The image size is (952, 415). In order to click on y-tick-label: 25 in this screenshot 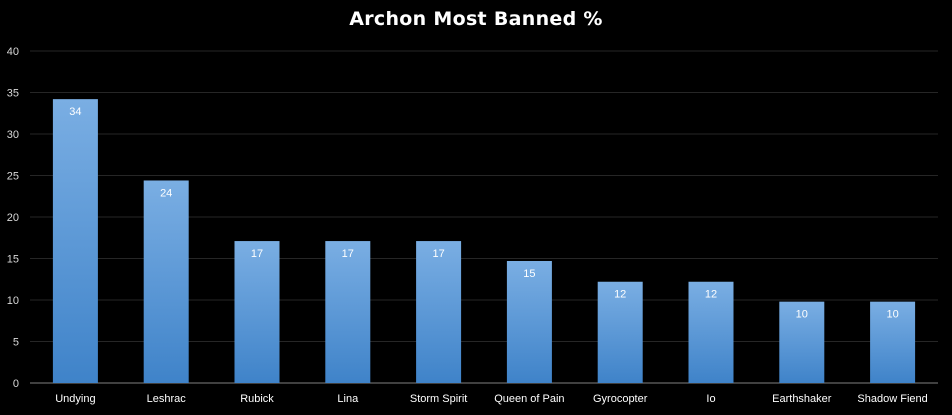, I will do `click(13, 177)`.